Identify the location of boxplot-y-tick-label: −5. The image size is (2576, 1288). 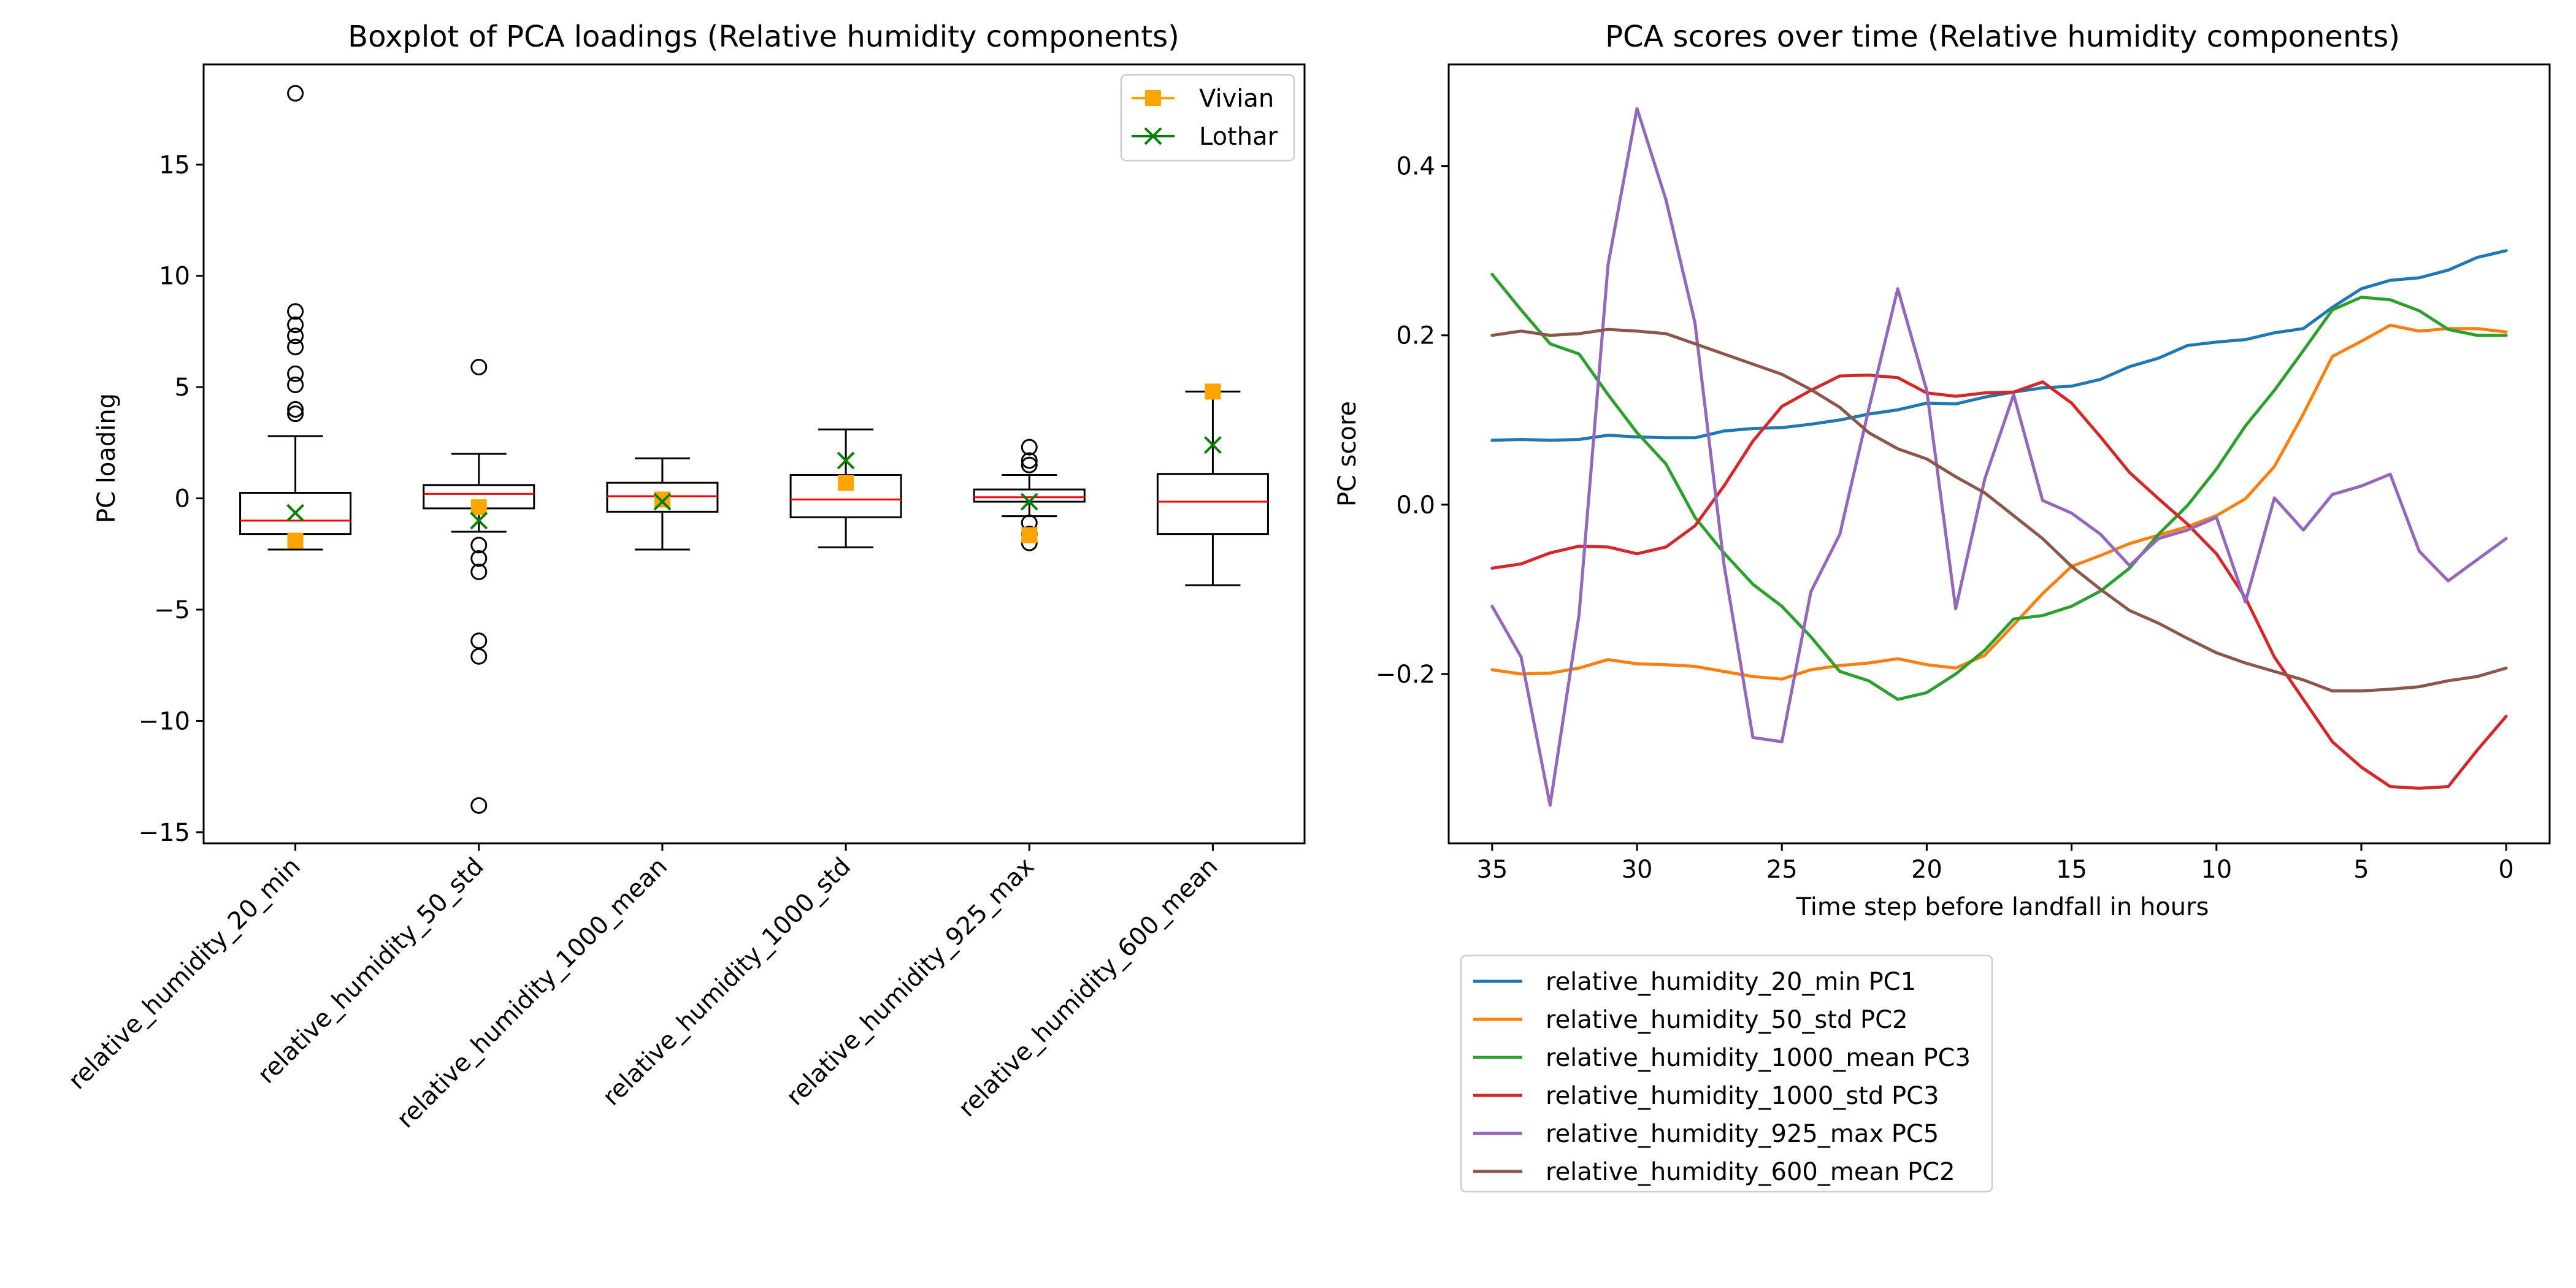
(172, 610).